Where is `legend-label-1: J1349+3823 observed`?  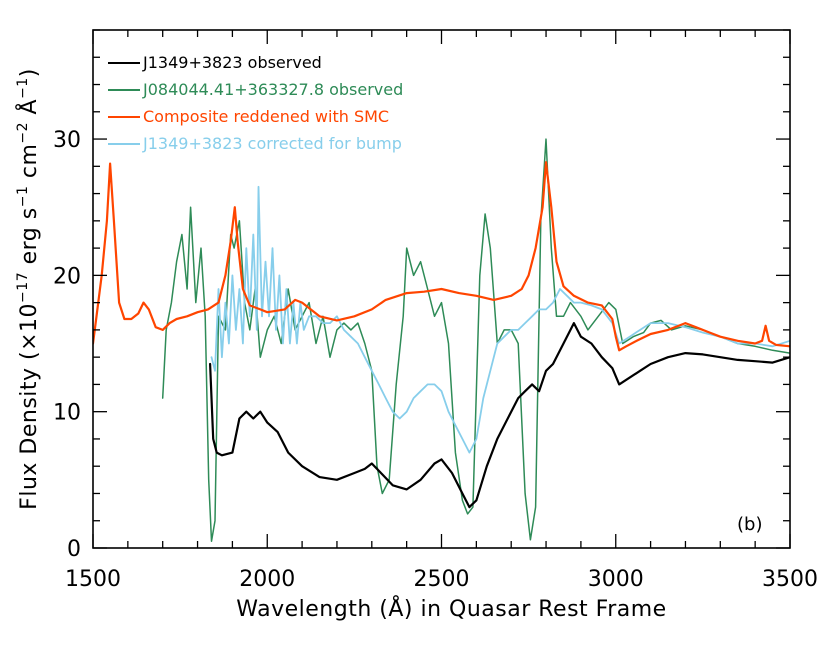
legend-label-1: J1349+3823 observed is located at coordinates (232, 62).